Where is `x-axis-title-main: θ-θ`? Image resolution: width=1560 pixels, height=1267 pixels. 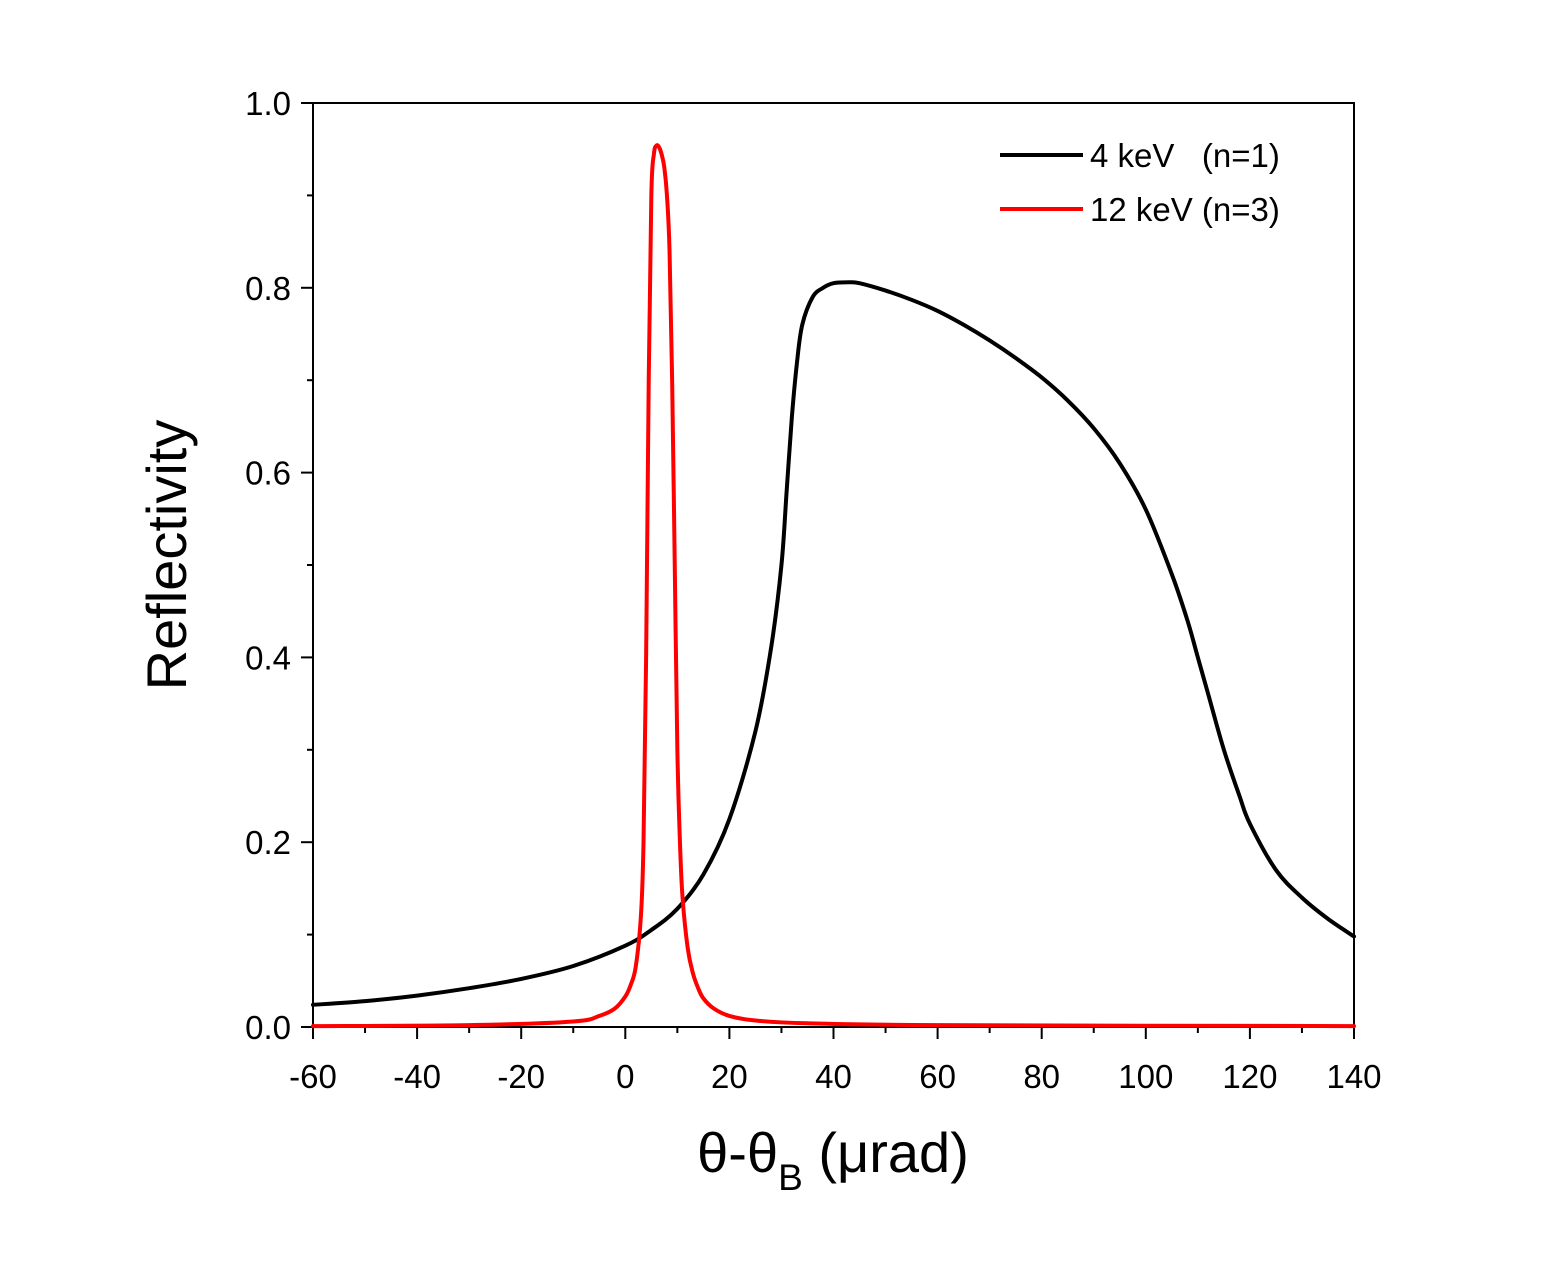 x-axis-title-main: θ-θ is located at coordinates (737, 1152).